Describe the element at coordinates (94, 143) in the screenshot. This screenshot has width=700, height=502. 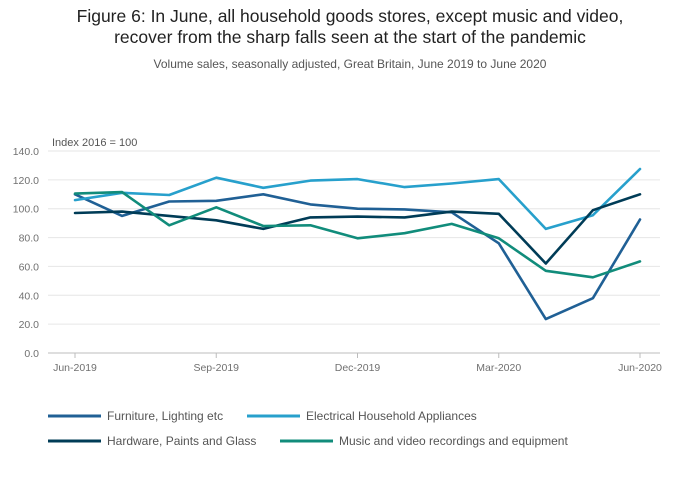
I see `y-axis-label: Index 2016 = 100` at that location.